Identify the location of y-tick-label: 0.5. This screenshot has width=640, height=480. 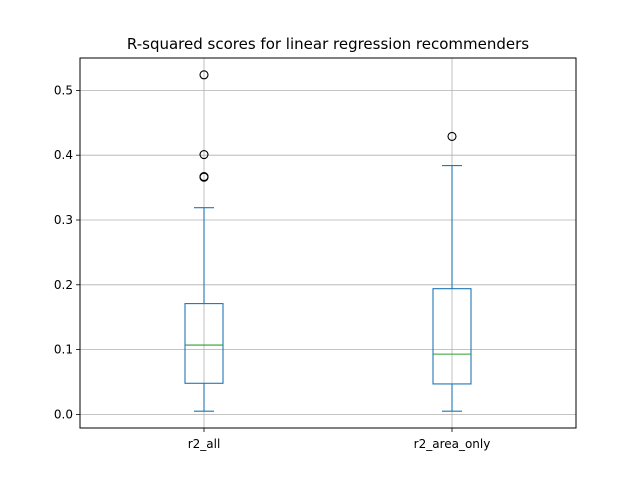
(63, 90).